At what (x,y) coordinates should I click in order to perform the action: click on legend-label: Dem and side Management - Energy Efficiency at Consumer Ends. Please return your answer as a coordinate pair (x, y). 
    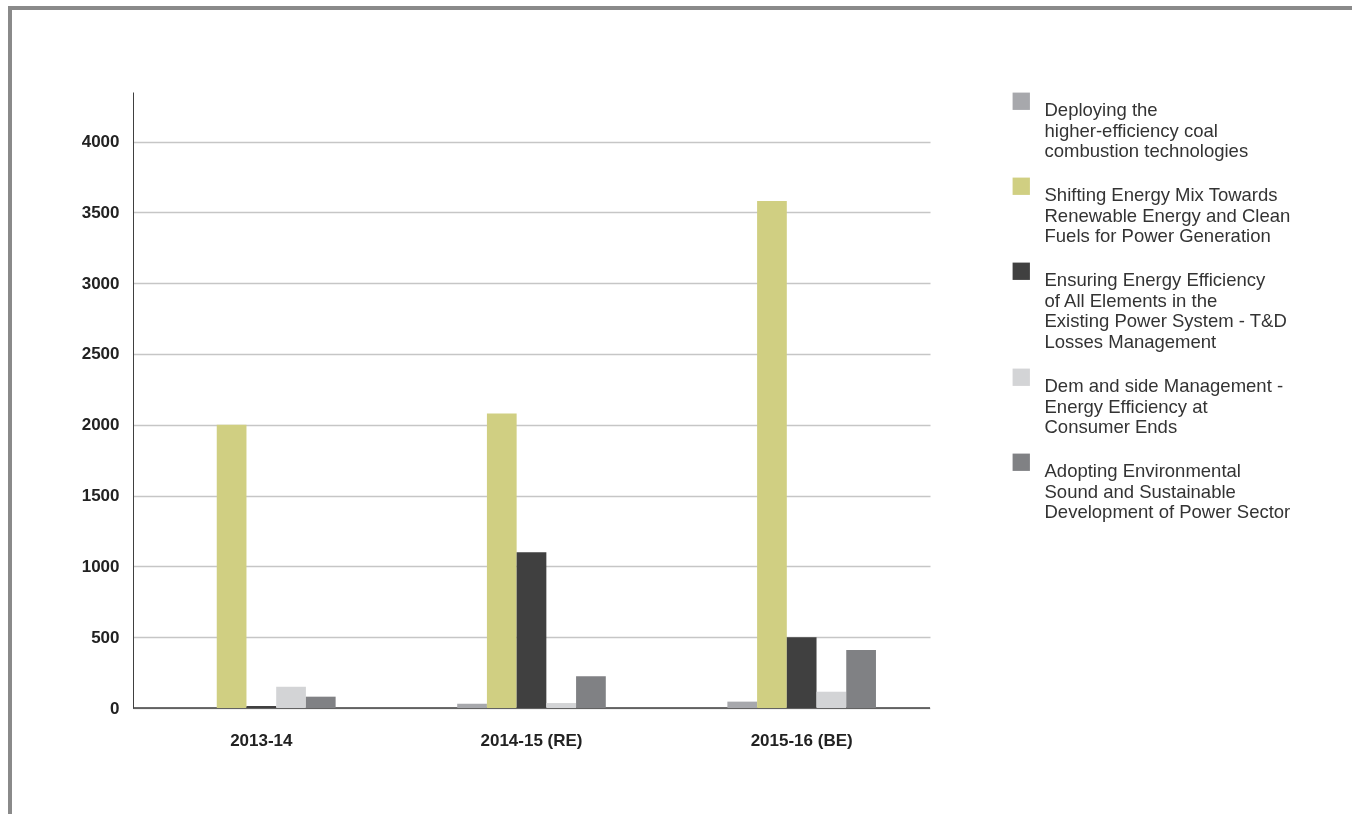
    Looking at the image, I should click on (1164, 406).